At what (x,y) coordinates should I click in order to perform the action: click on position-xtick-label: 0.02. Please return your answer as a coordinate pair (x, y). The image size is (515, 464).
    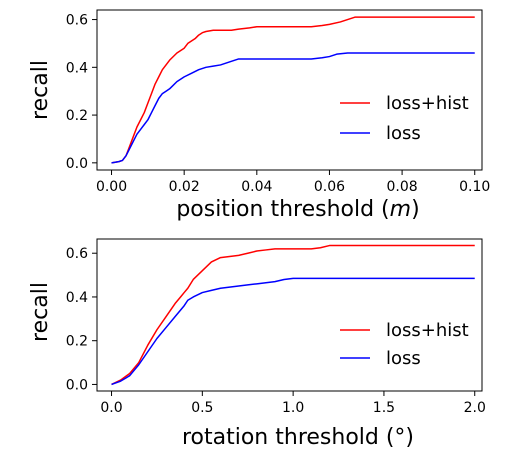
    Looking at the image, I should click on (184, 187).